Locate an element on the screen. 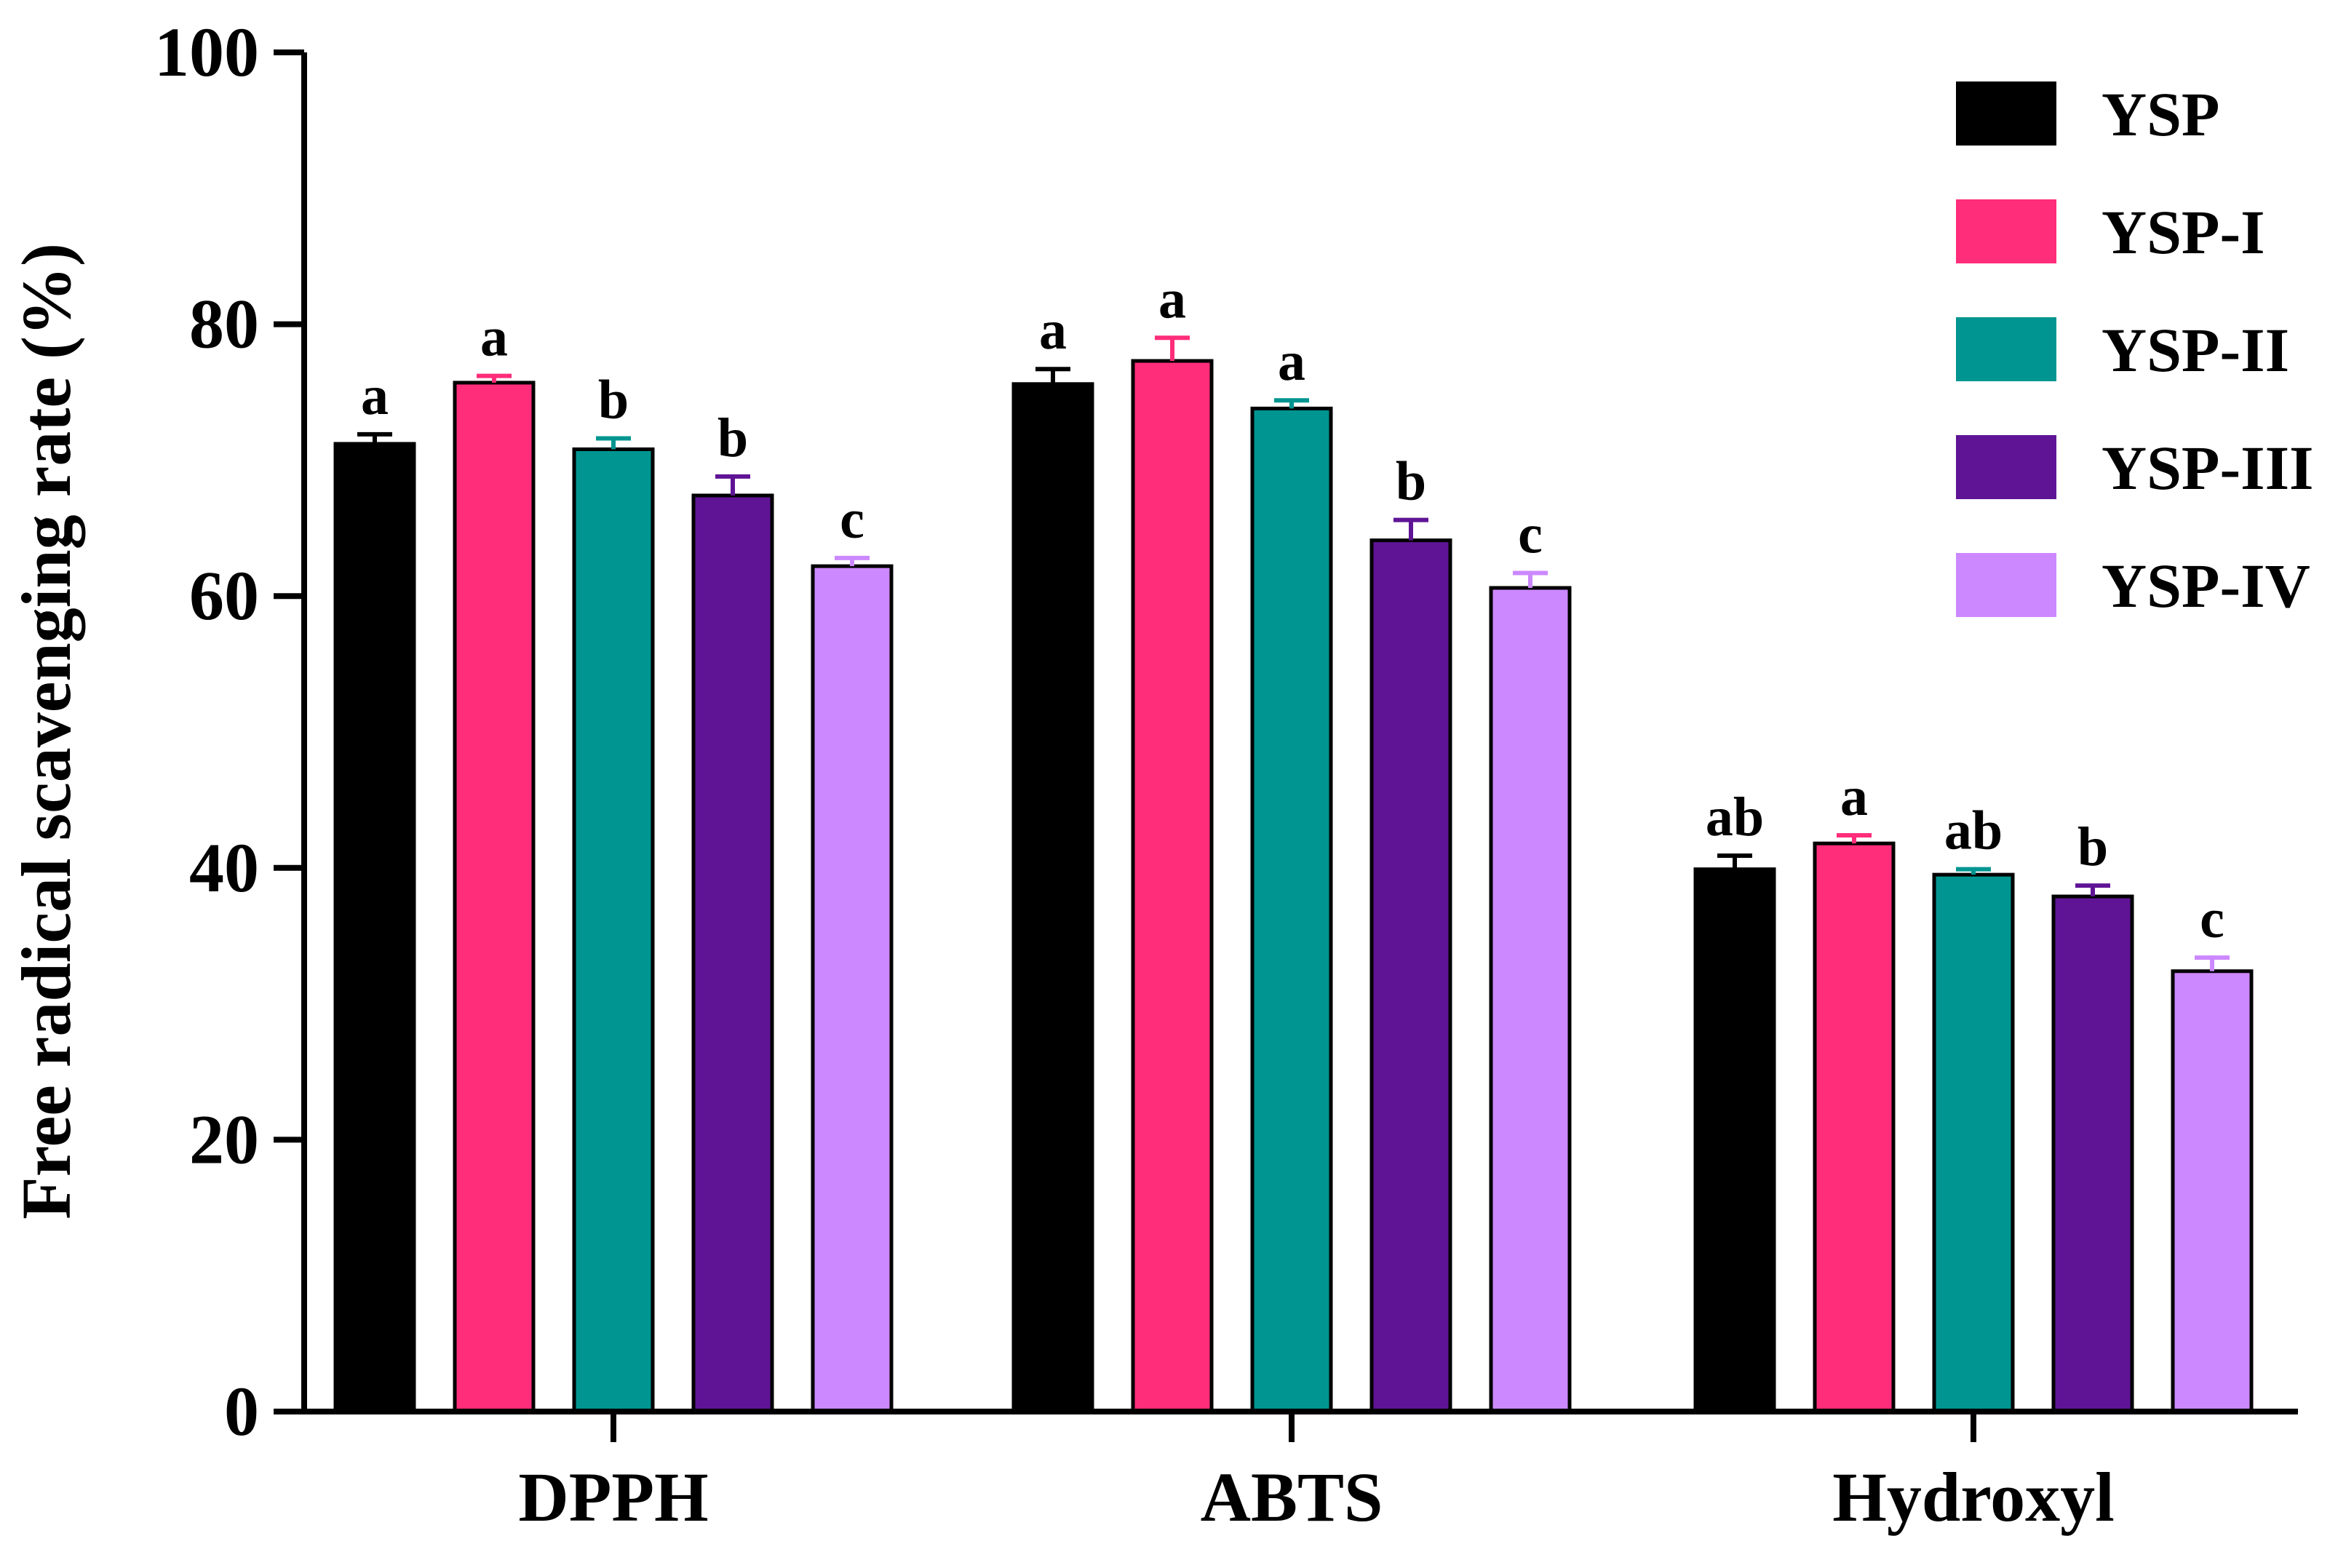 The height and width of the screenshot is (1568, 2346). x-category-label: Hydroxyl is located at coordinates (1974, 1497).